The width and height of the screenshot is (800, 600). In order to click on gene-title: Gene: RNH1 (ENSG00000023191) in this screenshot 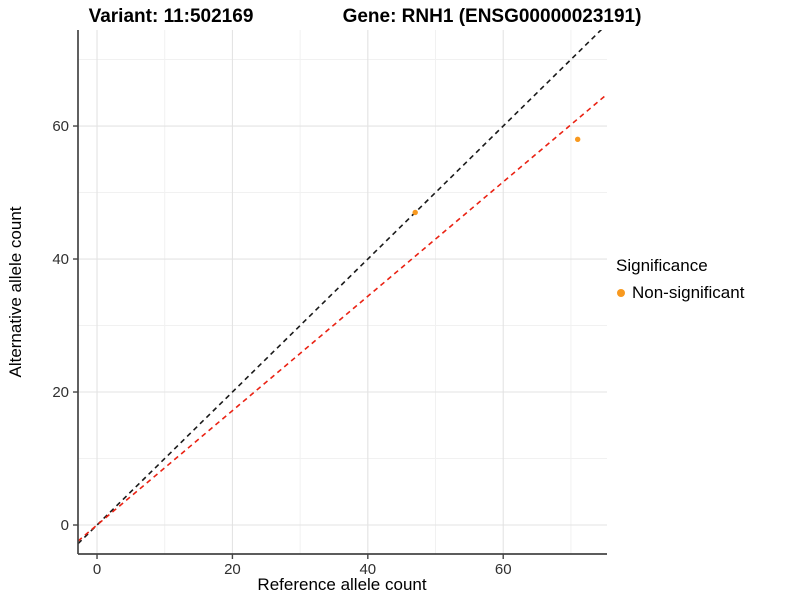, I will do `click(492, 16)`.